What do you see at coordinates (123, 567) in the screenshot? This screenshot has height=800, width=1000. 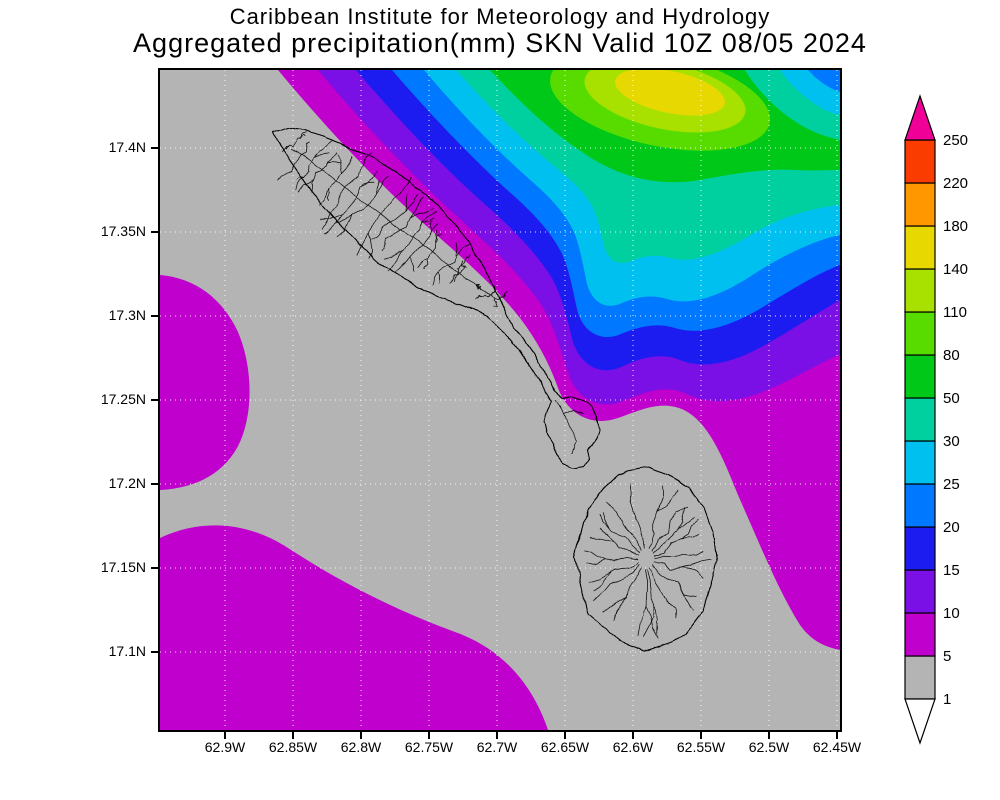 I see `lat-tick-label: 17.15N` at bounding box center [123, 567].